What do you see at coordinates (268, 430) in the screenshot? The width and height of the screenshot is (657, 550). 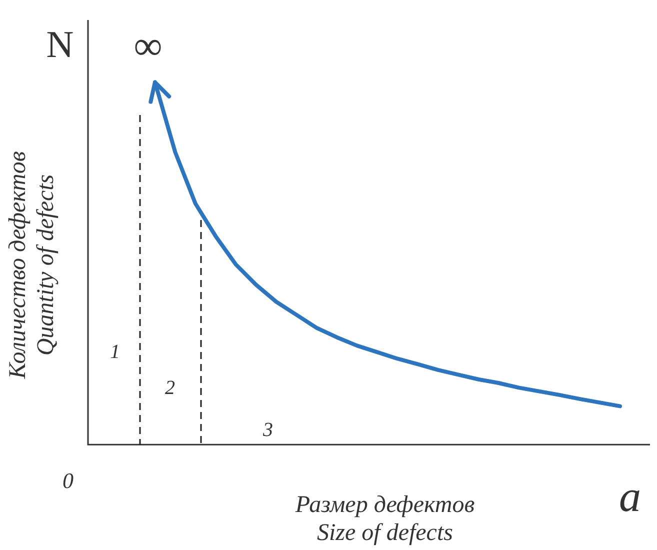 I see `annotation: 3` at bounding box center [268, 430].